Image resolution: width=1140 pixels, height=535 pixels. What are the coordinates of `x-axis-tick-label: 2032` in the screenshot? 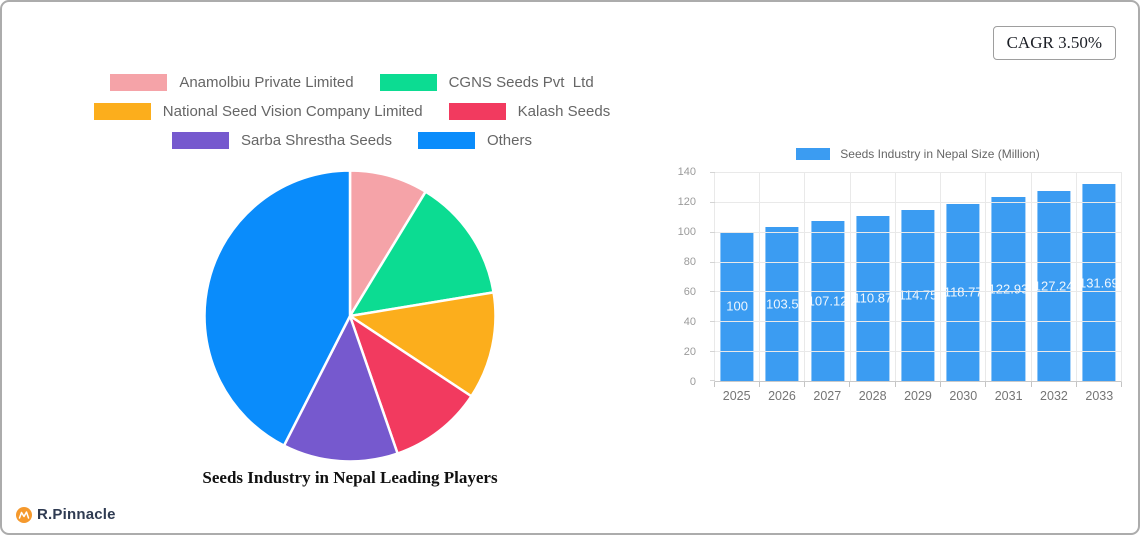 It's located at (1053, 393).